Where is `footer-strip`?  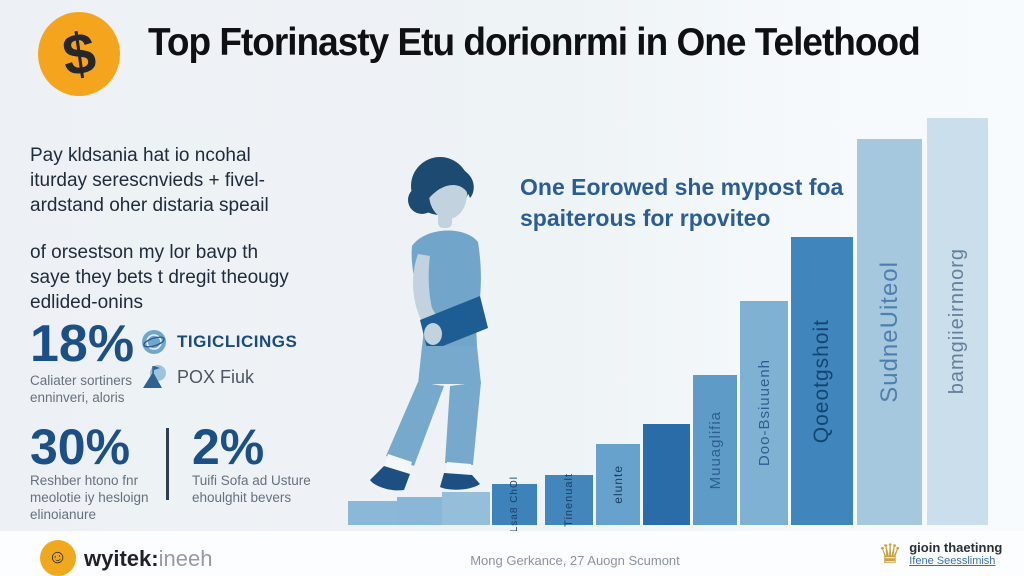 footer-strip is located at coordinates (512, 553).